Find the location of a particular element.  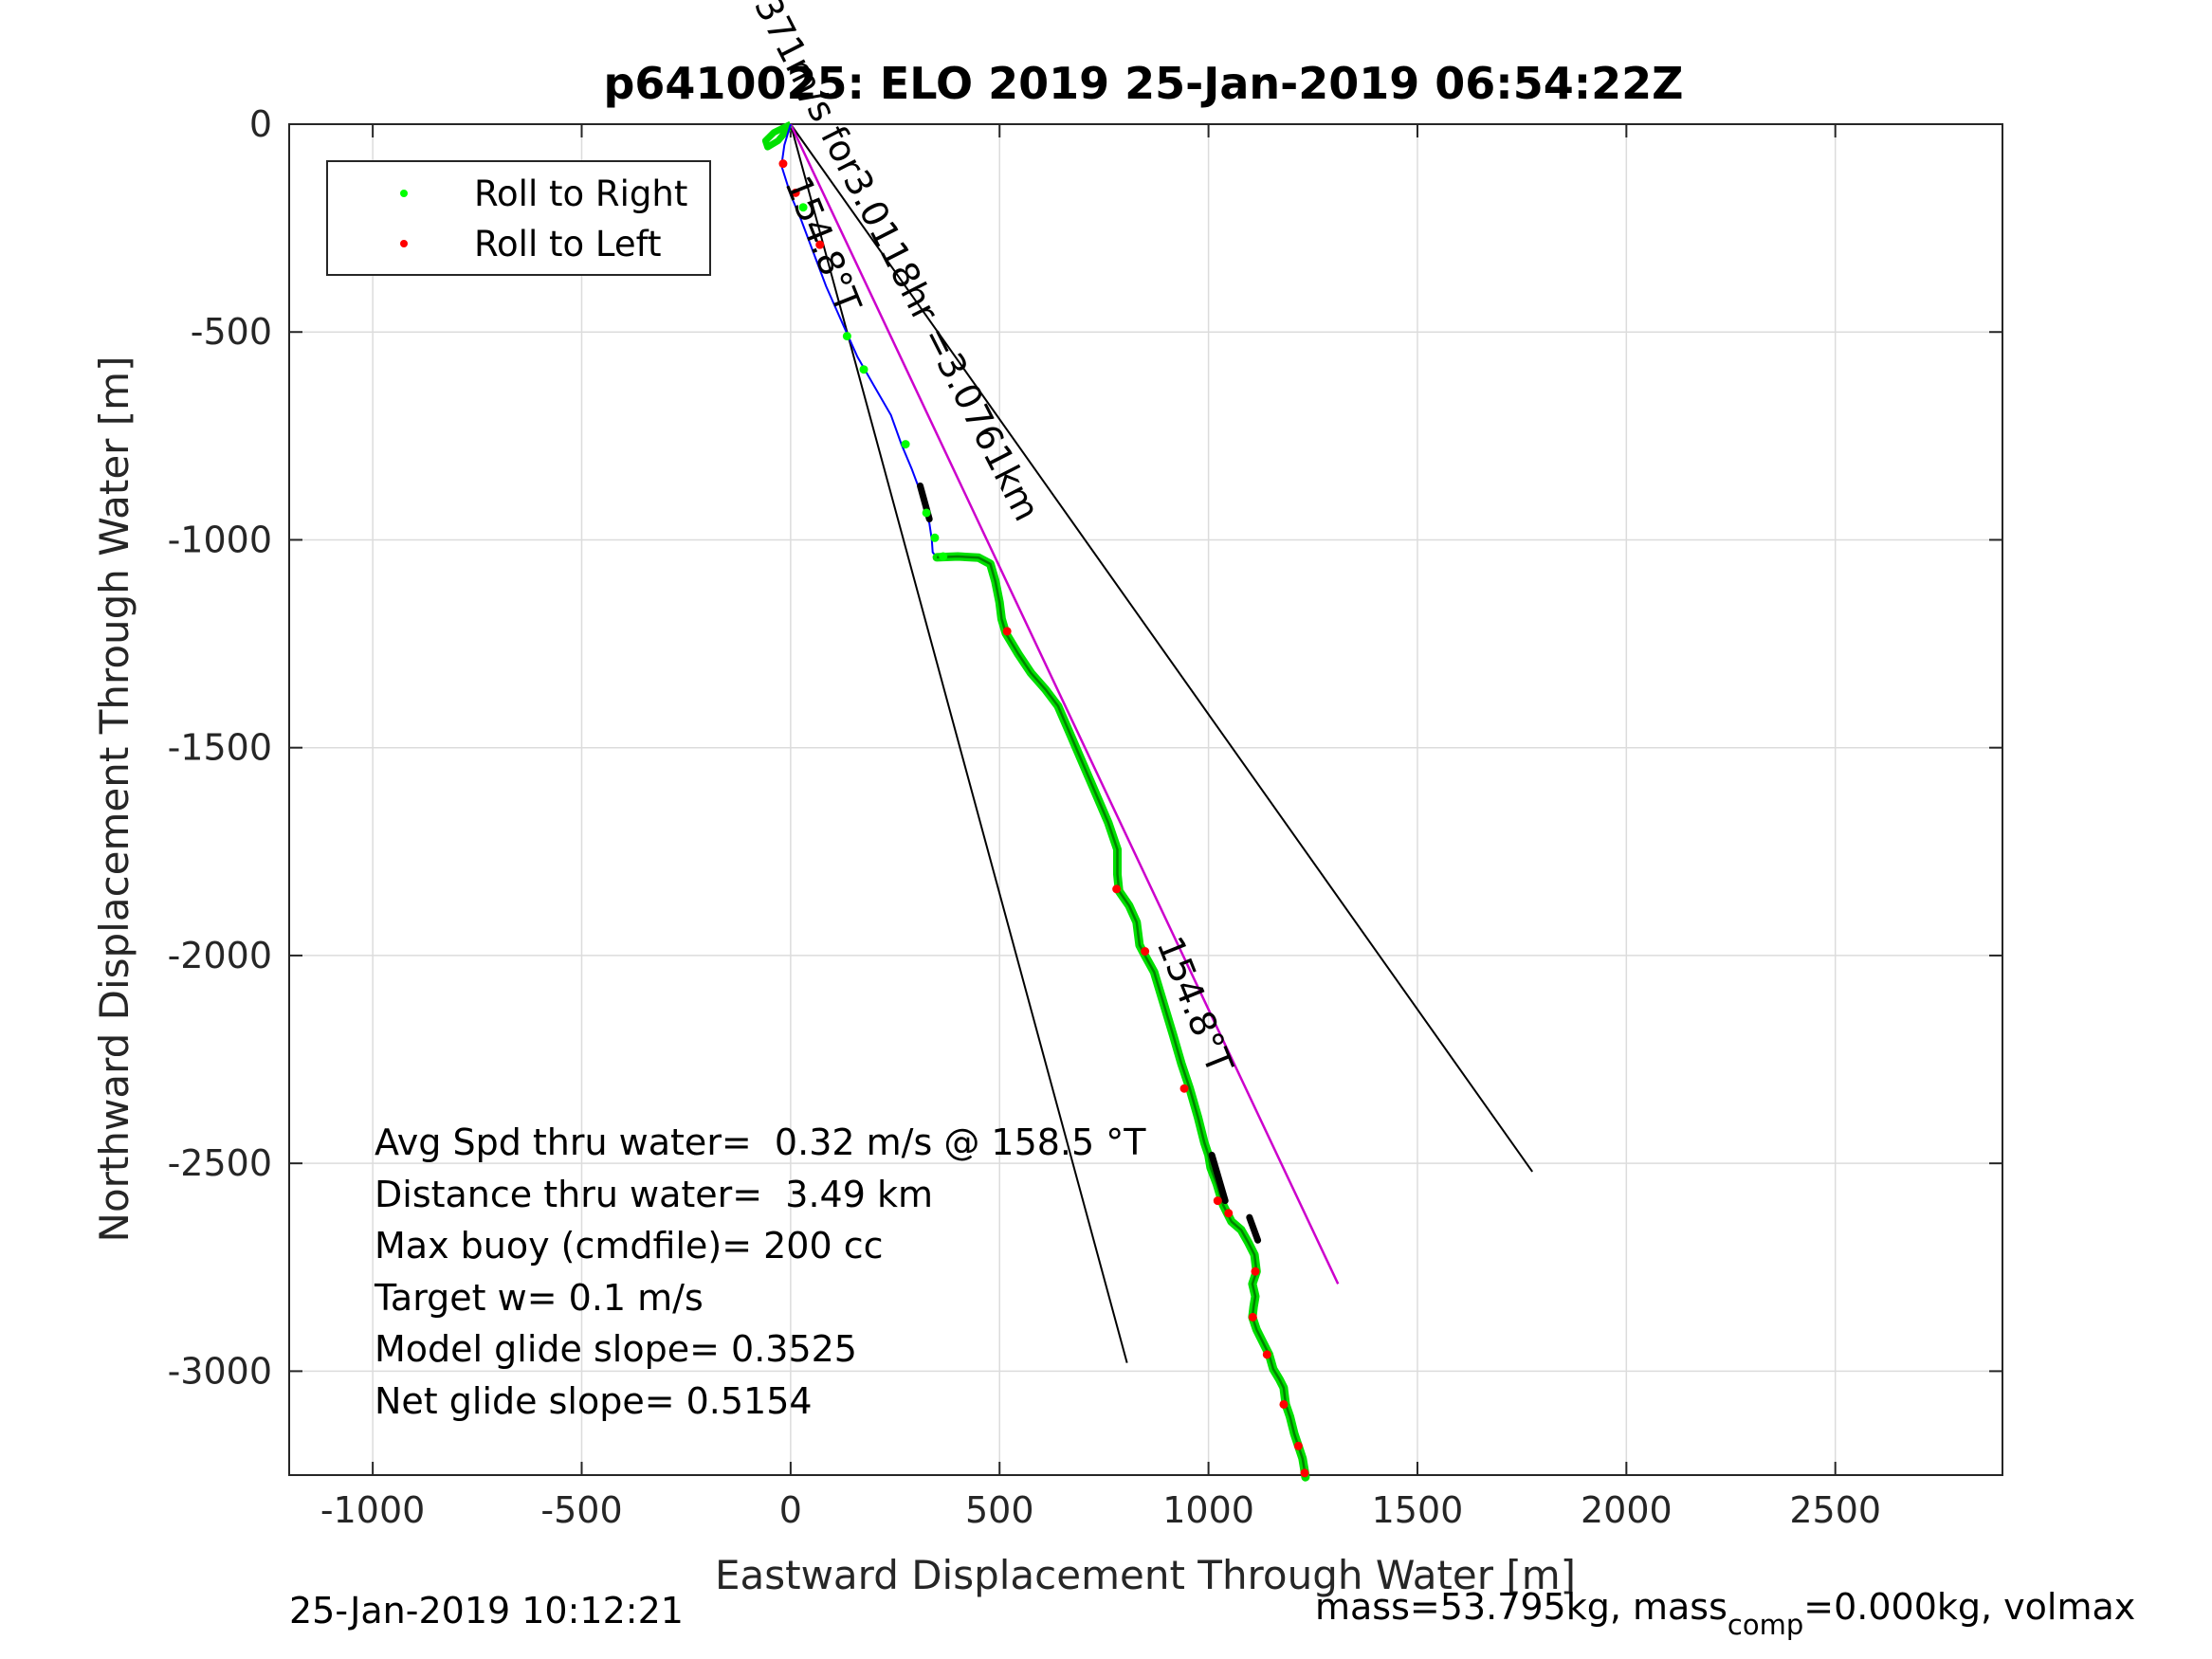

x-tick-label: 1500 is located at coordinates (1418, 1510).